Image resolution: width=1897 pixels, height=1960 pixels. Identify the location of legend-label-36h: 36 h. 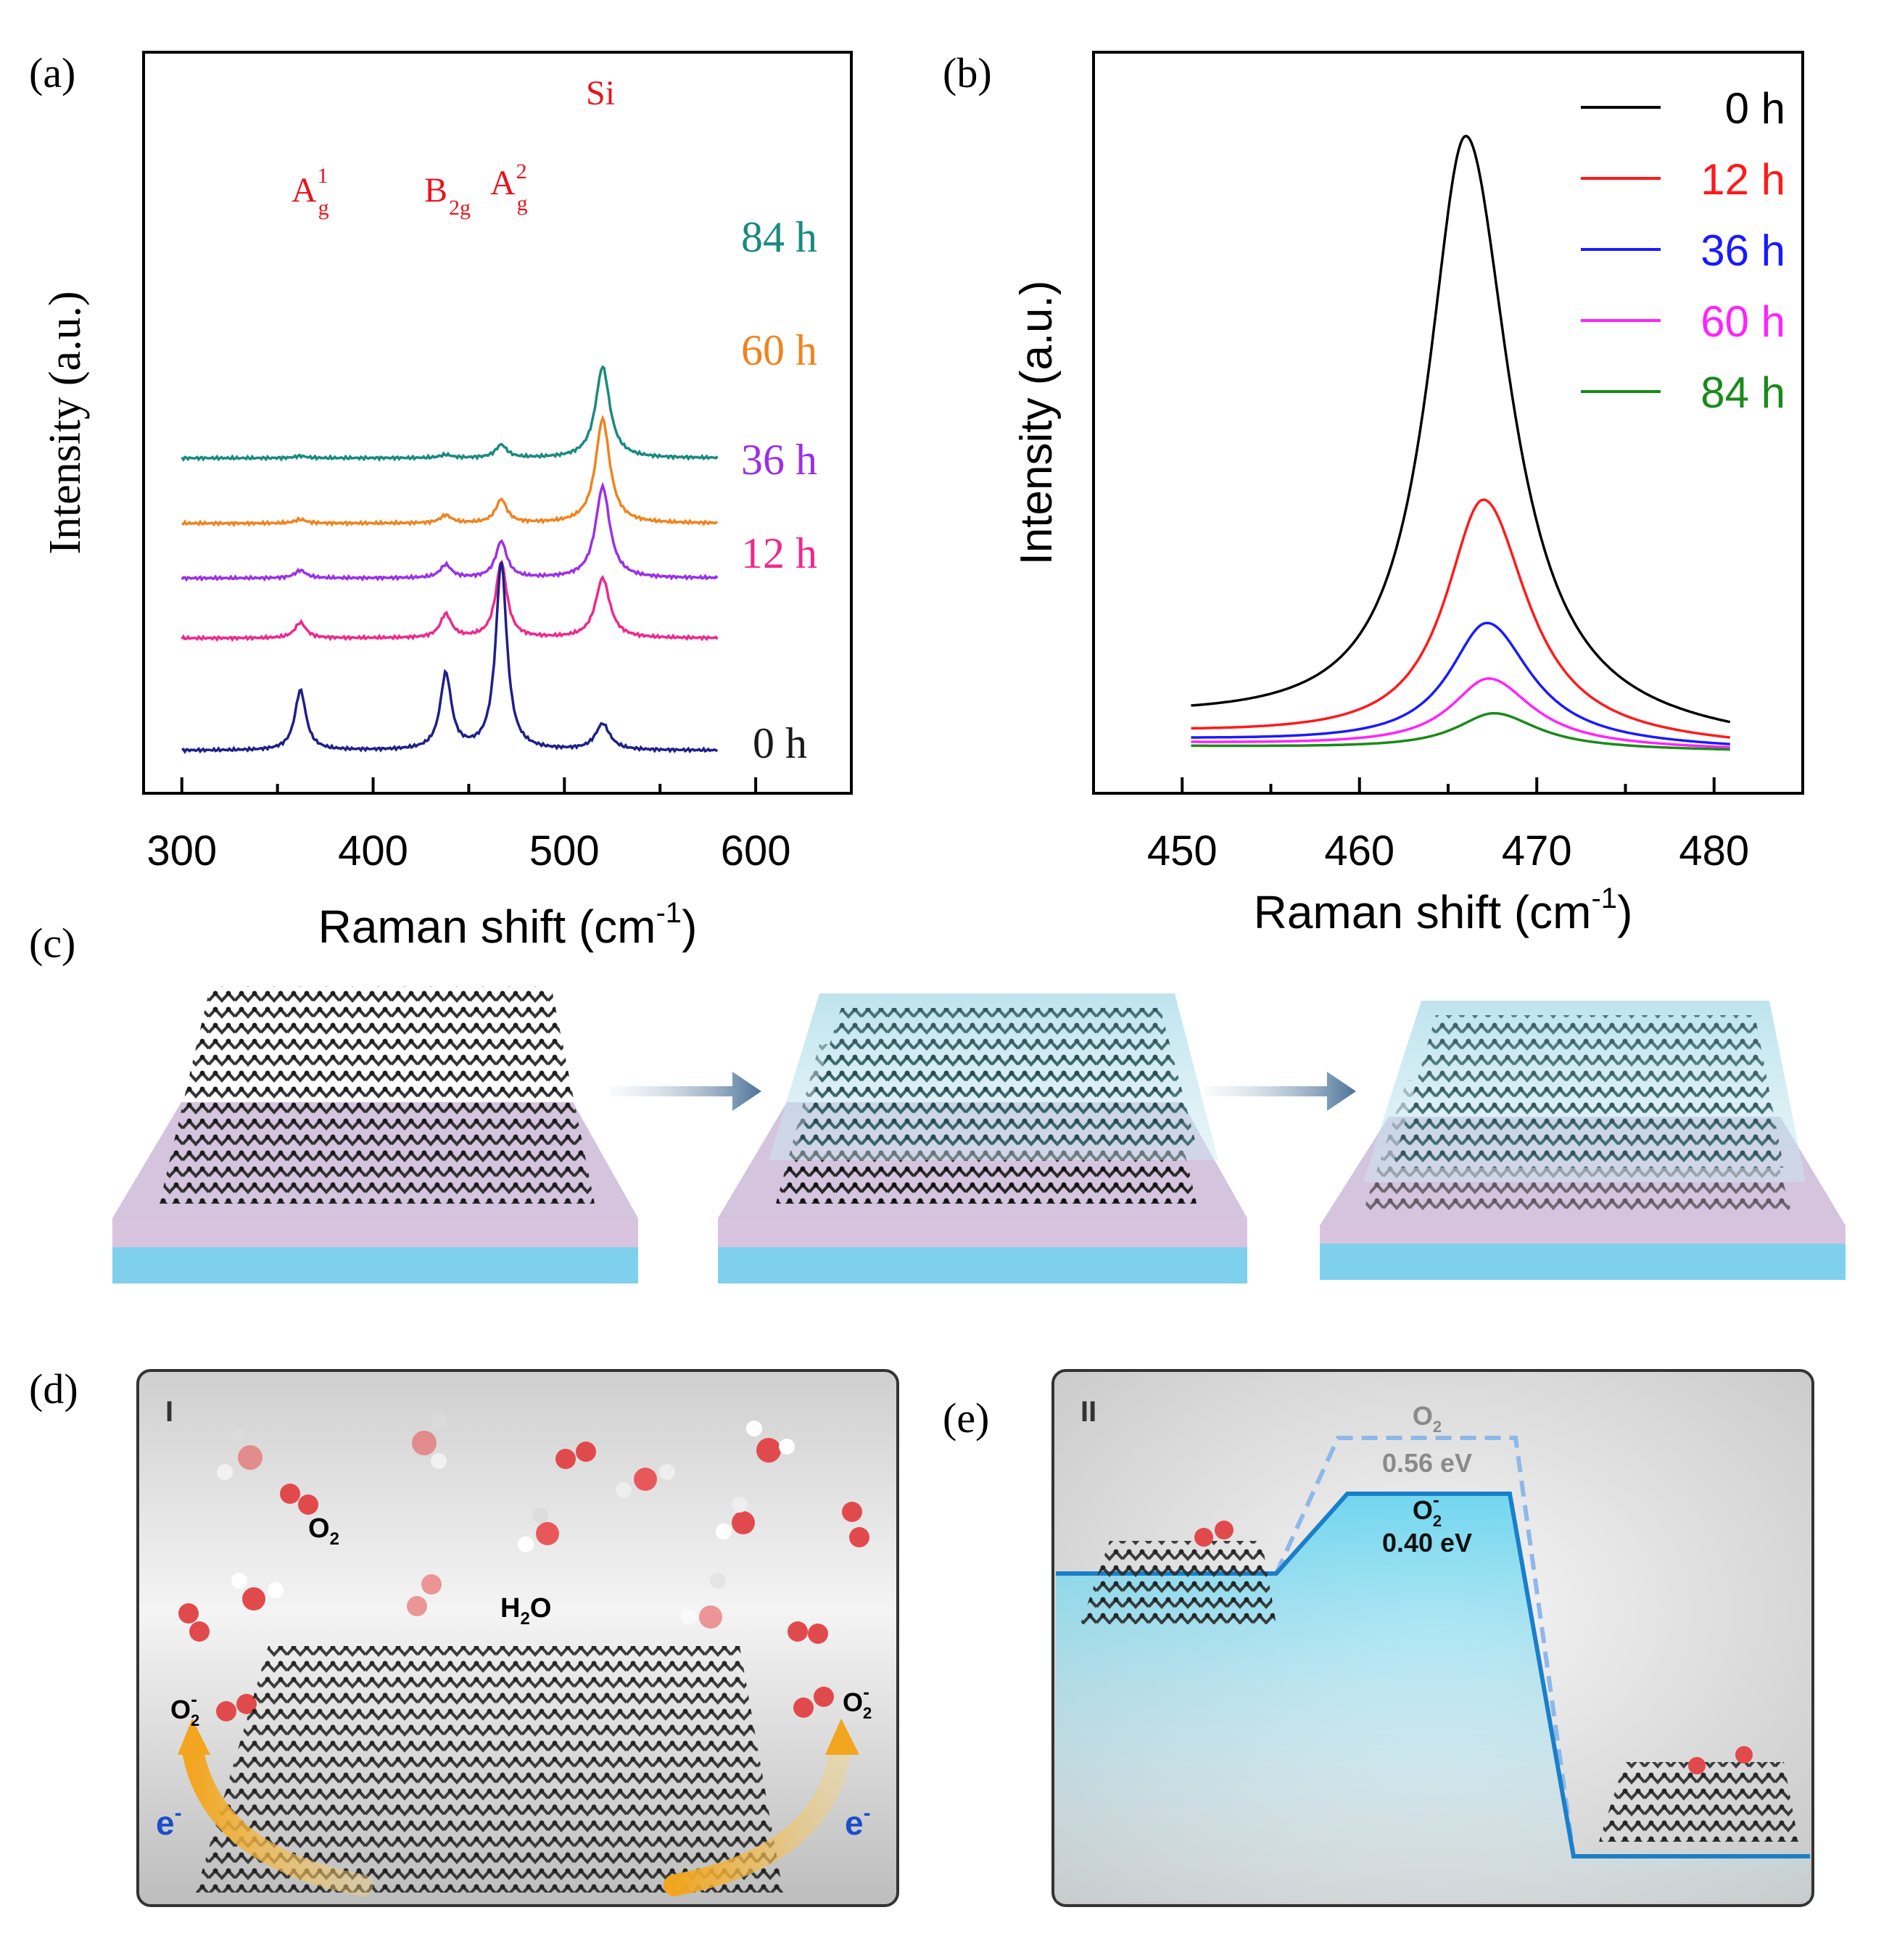
(1742, 250).